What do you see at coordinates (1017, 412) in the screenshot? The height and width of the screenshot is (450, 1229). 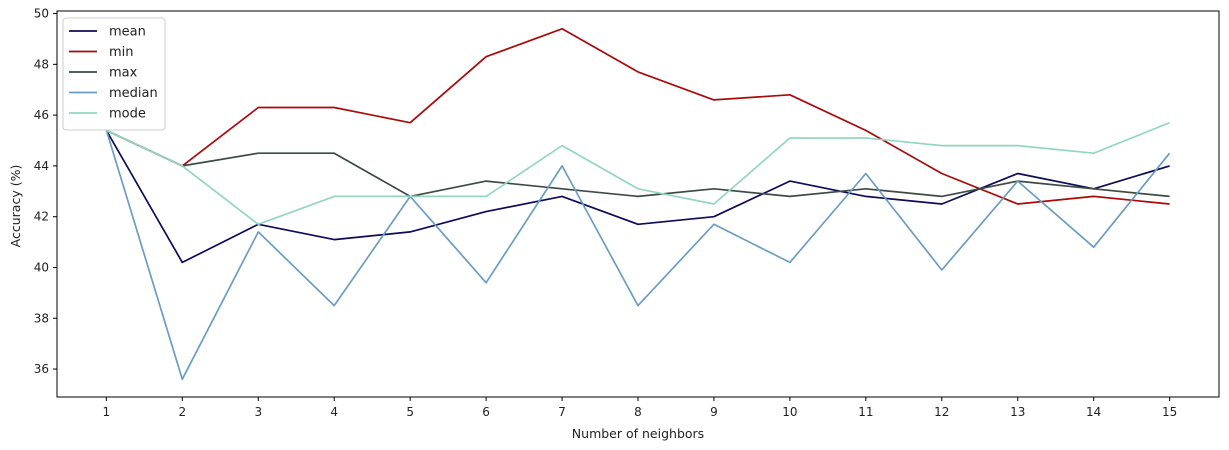 I see `x-tick-label: 13` at bounding box center [1017, 412].